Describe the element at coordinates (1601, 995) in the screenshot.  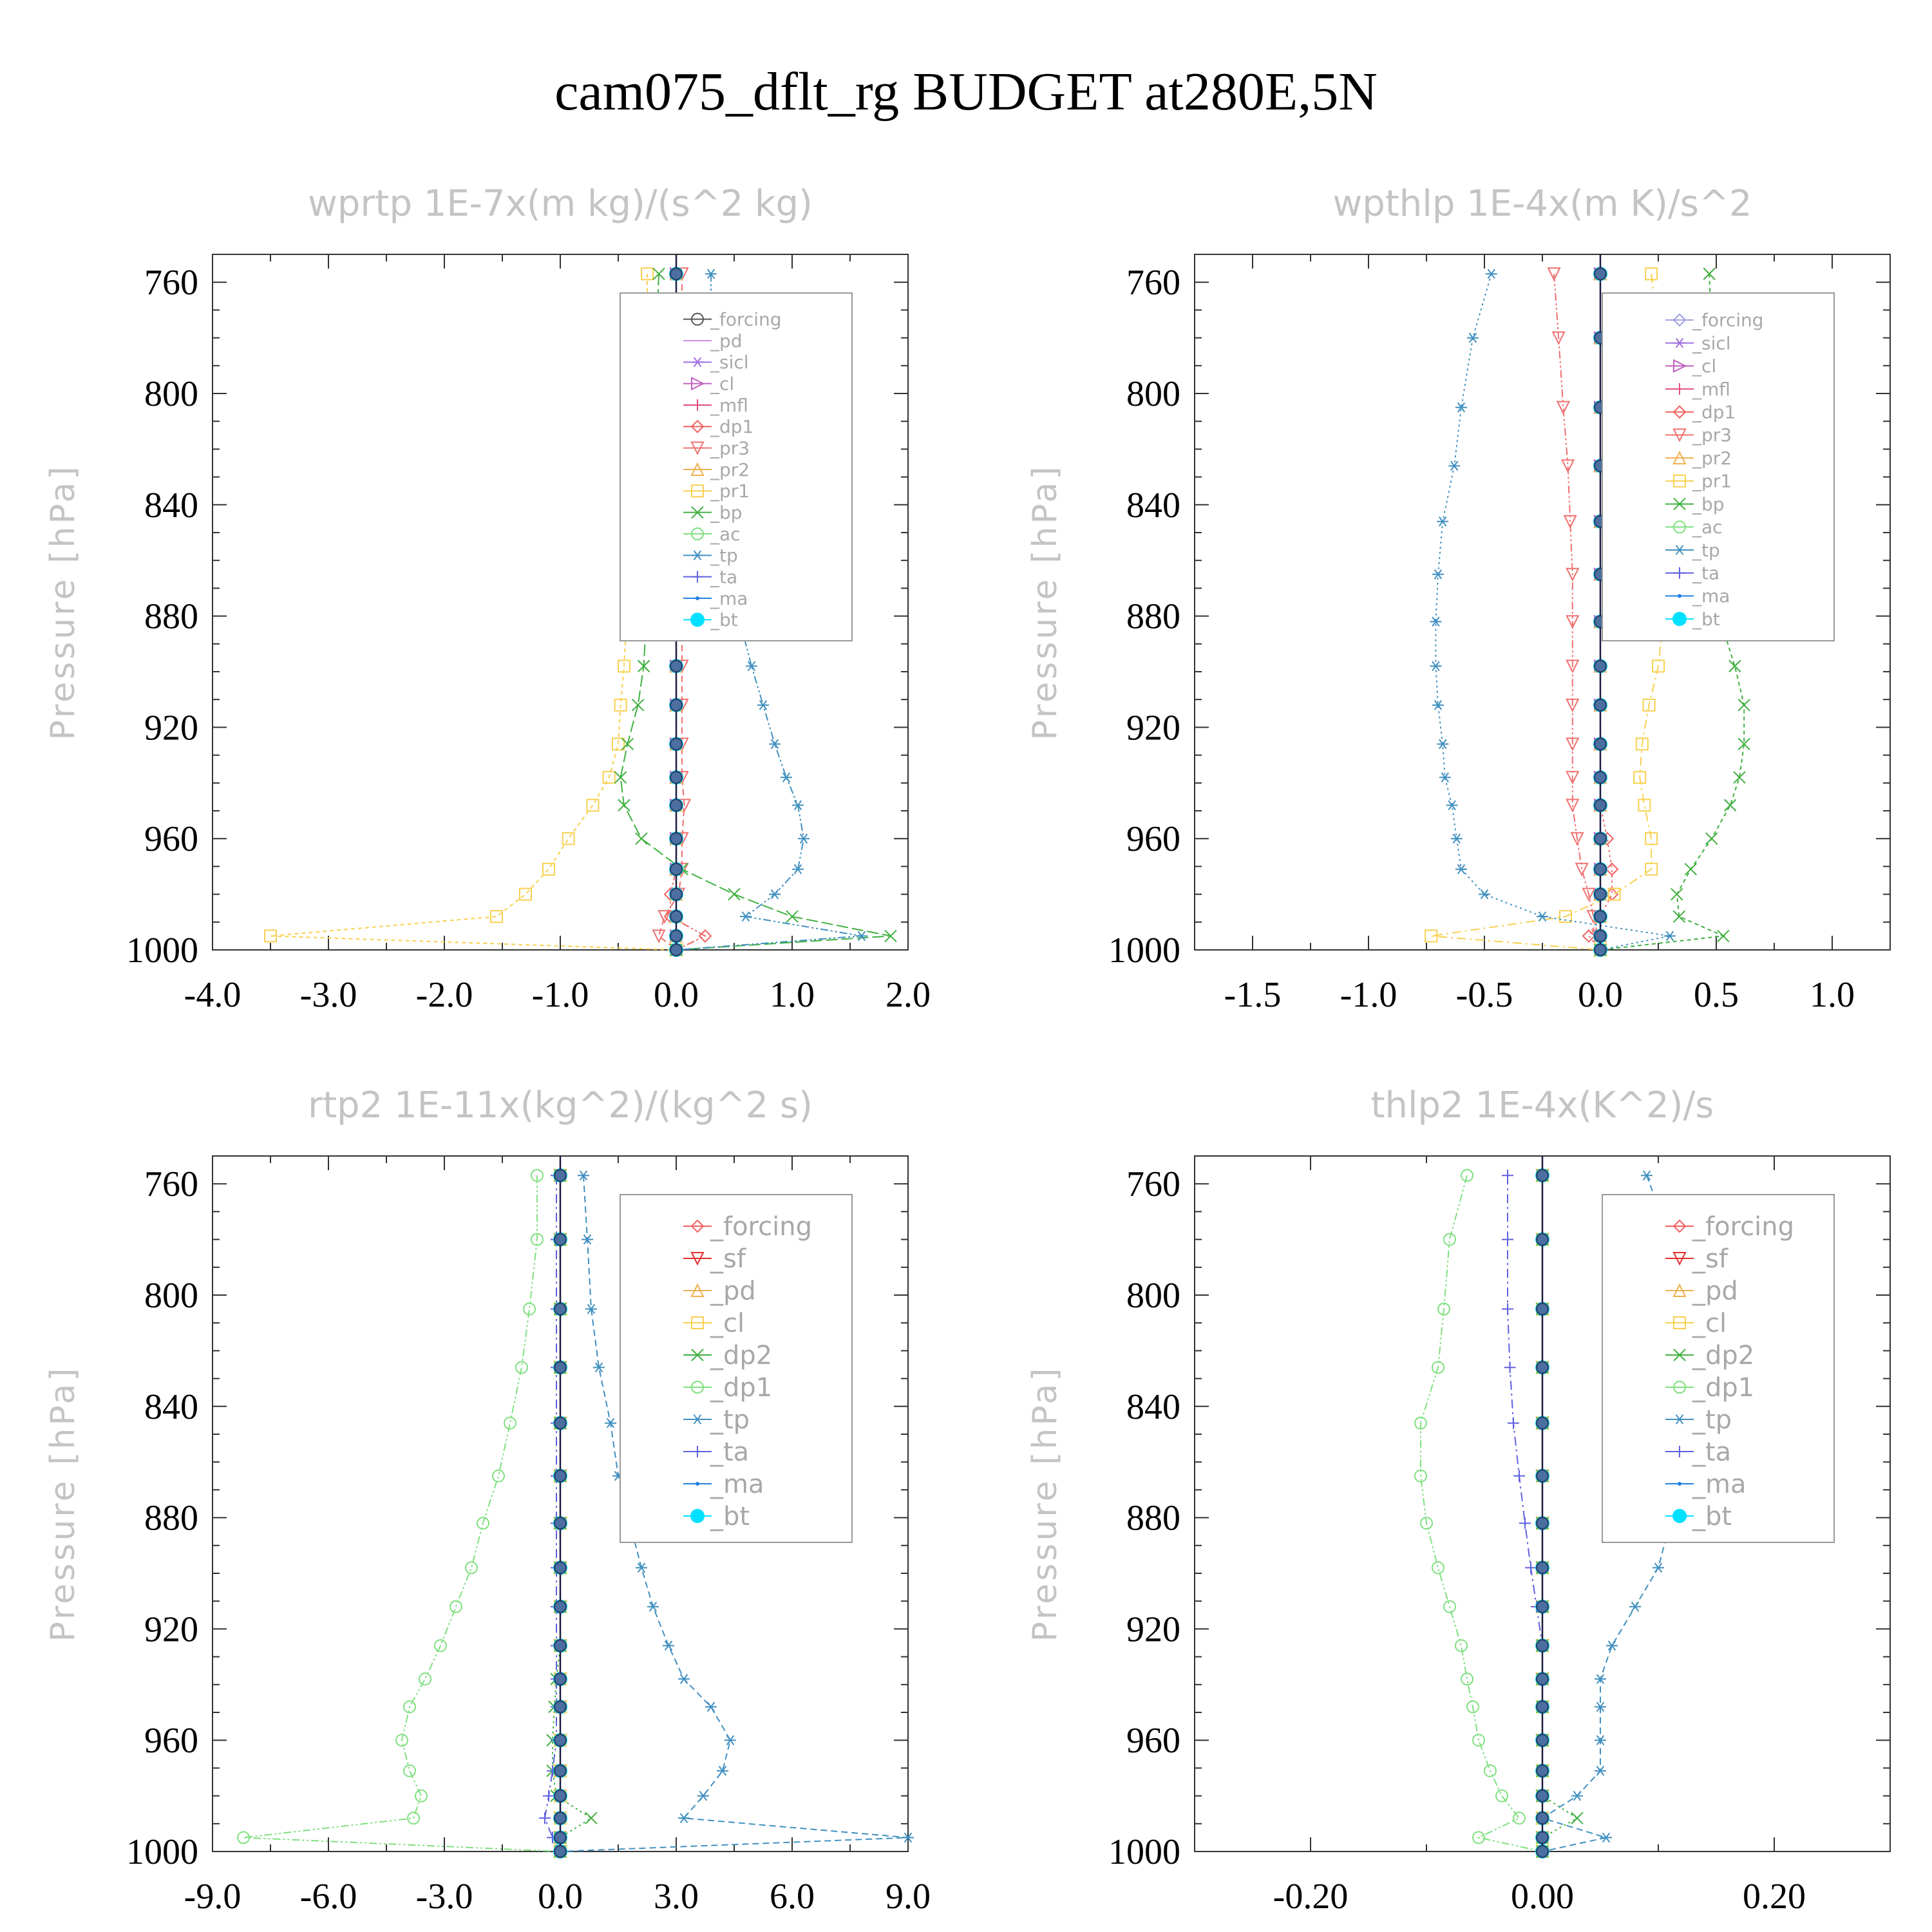
I see `x-tick-label: 0.0` at that location.